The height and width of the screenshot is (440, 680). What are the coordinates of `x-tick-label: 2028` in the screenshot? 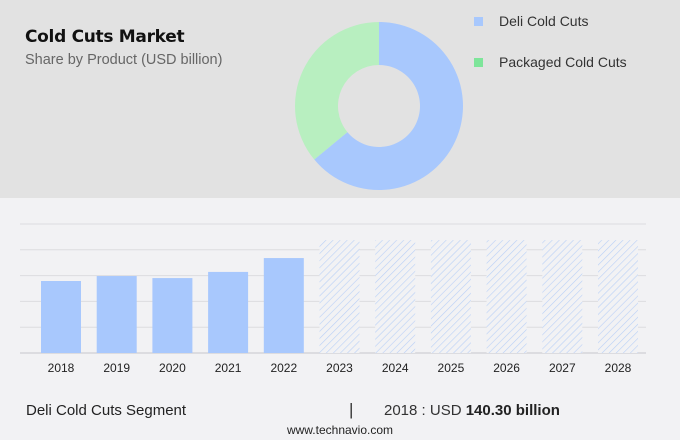 It's located at (618, 368).